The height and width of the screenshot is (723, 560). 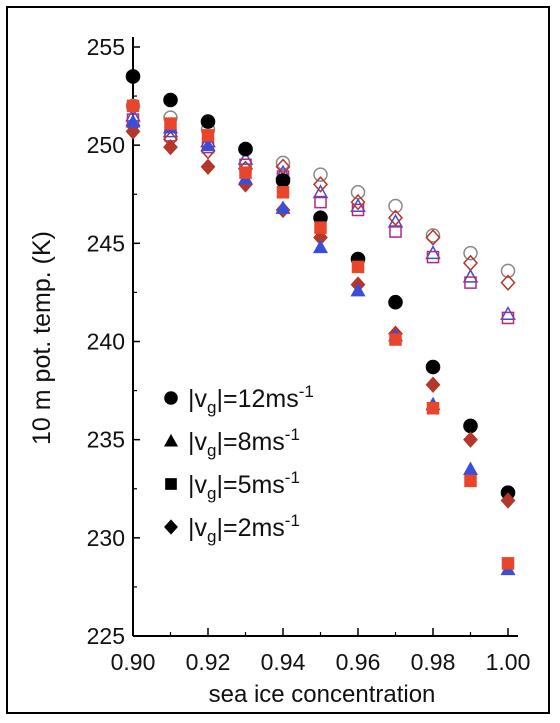 I want to click on y-tick-label: 255, so click(x=106, y=47).